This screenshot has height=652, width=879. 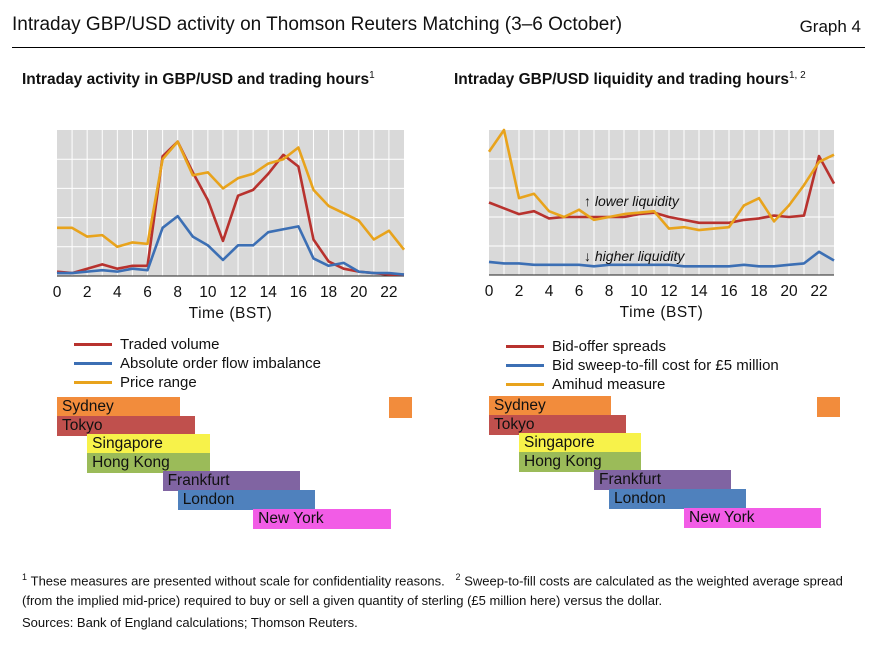 I want to click on right-extra-orange-swatch, so click(x=828, y=407).